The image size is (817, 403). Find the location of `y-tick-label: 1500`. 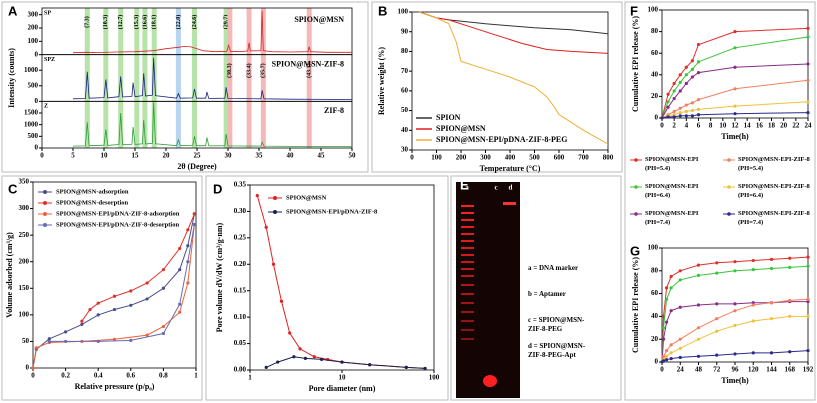

y-tick-label: 1500 is located at coordinates (31, 113).